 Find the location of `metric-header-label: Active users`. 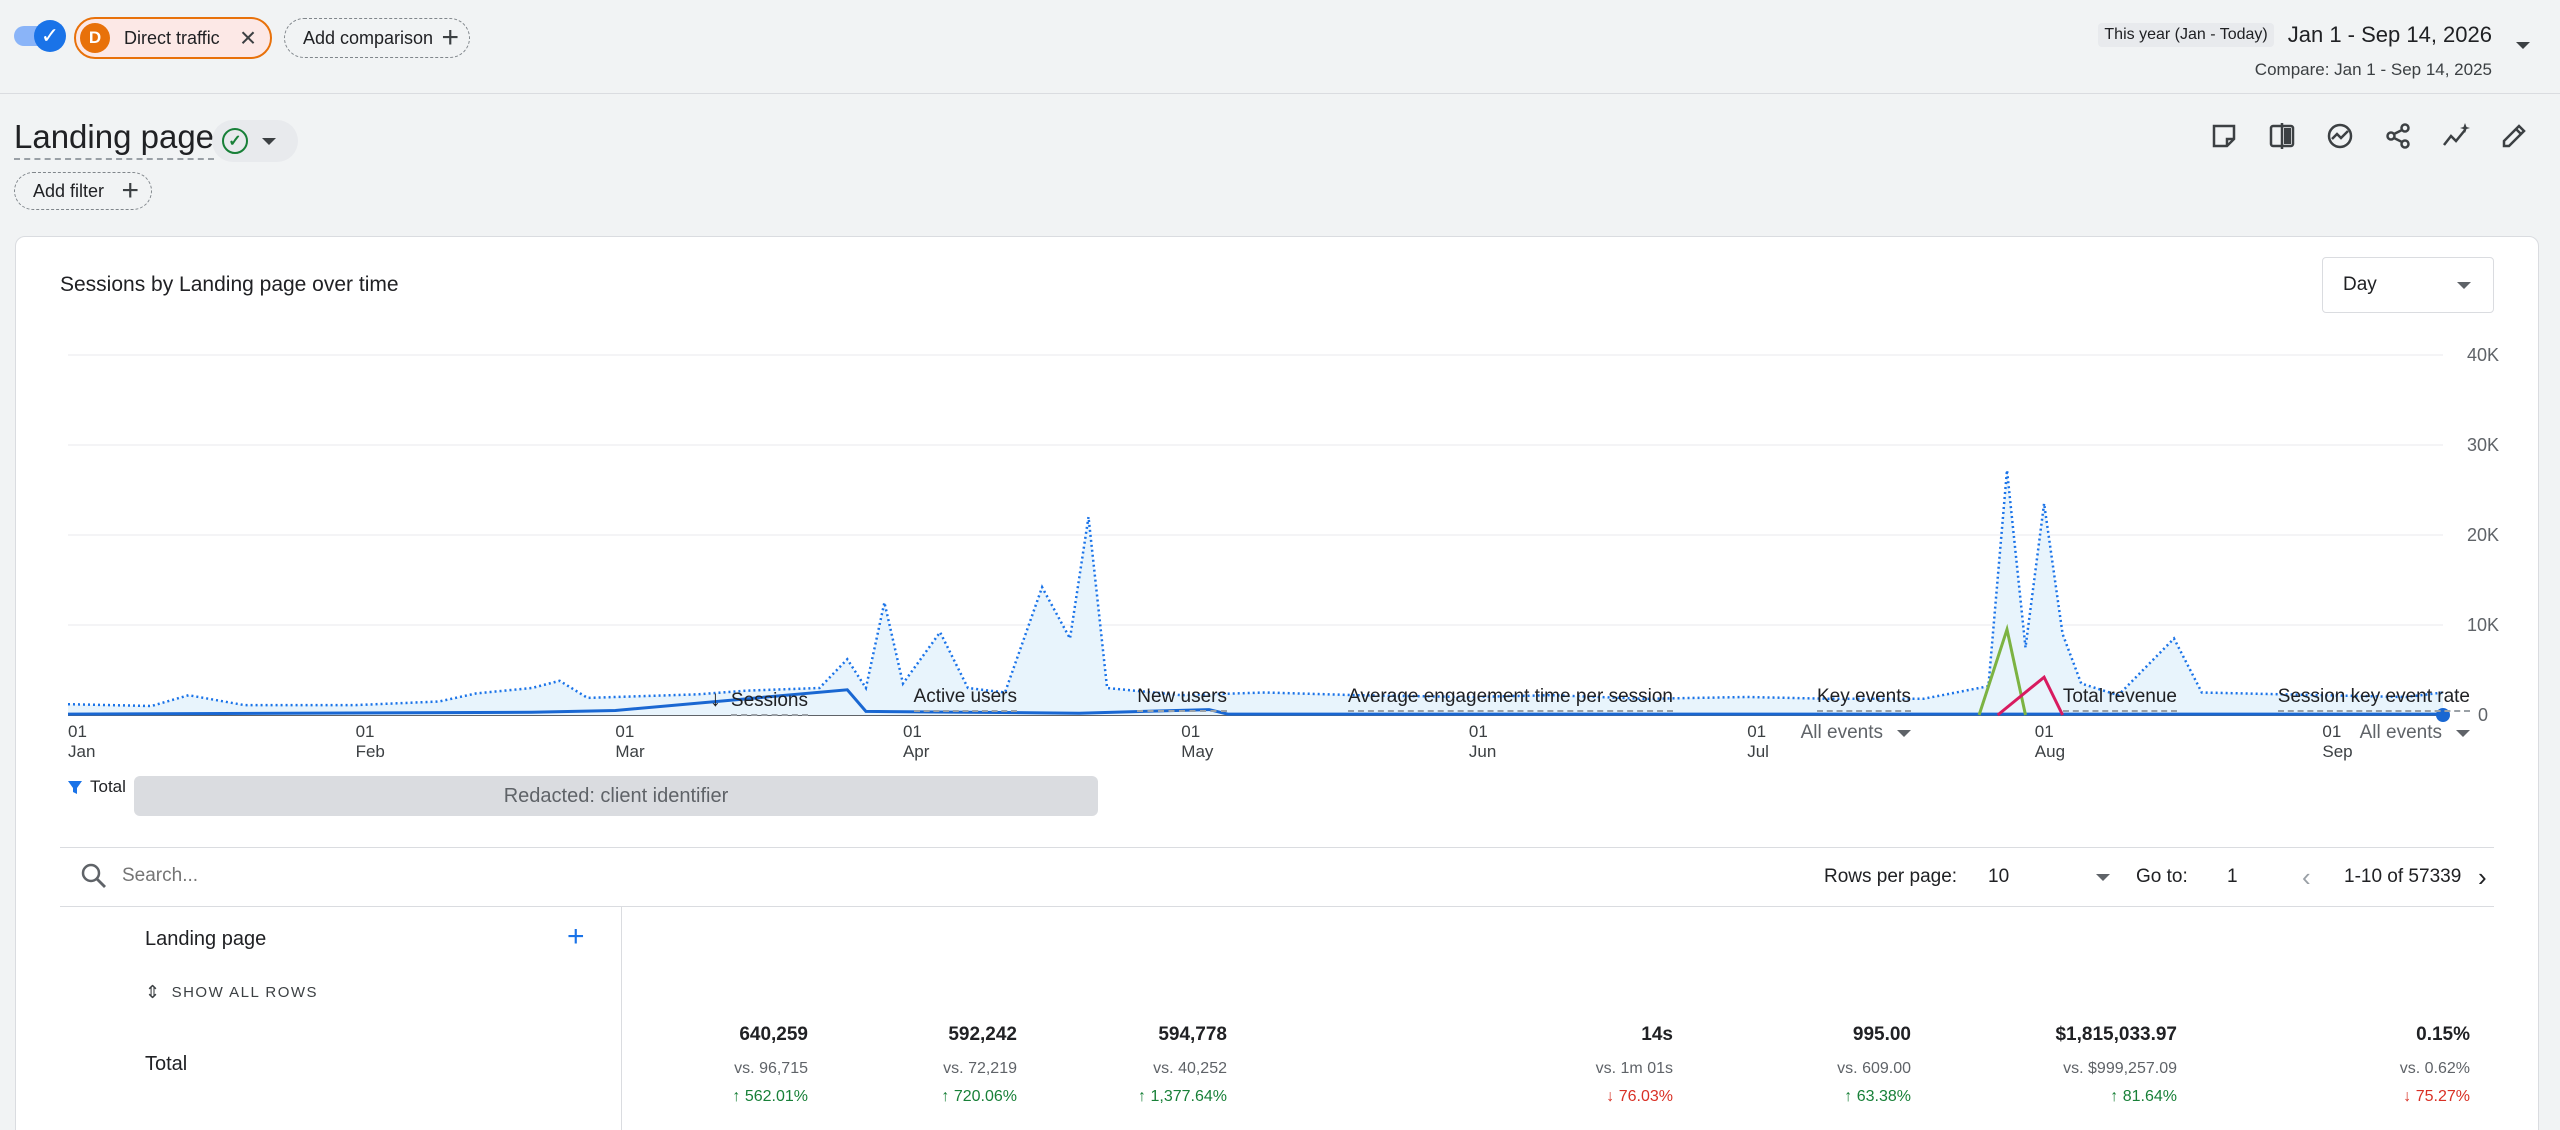

metric-header-label: Active users is located at coordinates (965, 699).